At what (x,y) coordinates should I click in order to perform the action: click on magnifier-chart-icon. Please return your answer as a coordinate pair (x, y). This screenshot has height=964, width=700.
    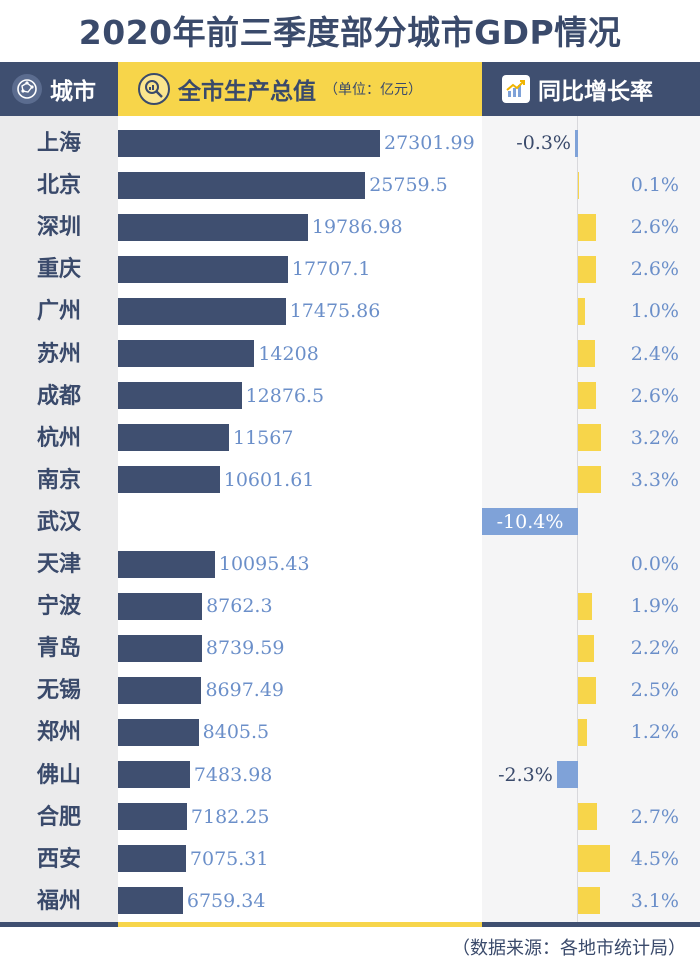
    Looking at the image, I should click on (154, 89).